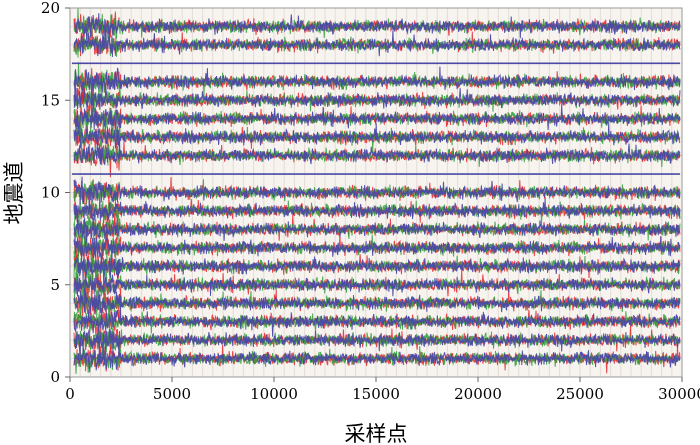 The image size is (700, 445). What do you see at coordinates (55, 377) in the screenshot?
I see `y-tick-label: 0` at bounding box center [55, 377].